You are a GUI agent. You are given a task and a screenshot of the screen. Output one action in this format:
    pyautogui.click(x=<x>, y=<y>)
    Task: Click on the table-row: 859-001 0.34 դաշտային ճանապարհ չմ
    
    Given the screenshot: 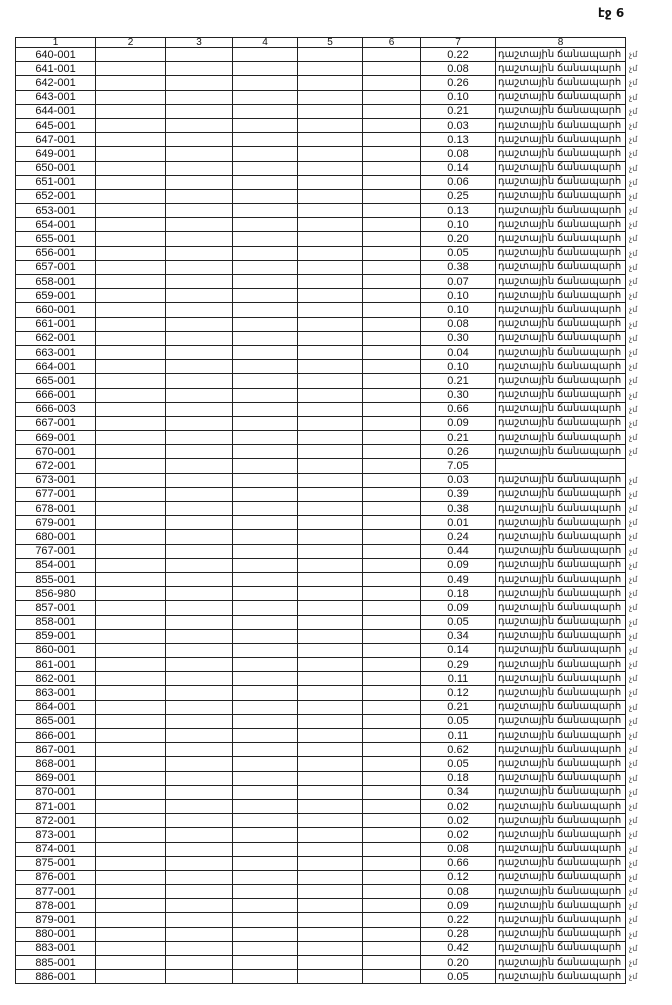 What is the action you would take?
    pyautogui.click(x=326, y=636)
    